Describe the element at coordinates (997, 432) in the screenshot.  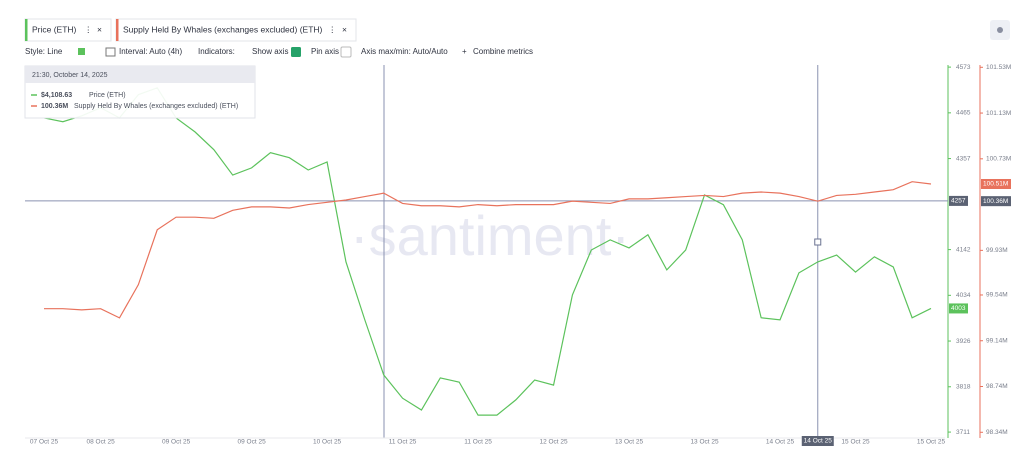
I see `y2-tick-label: 98.34M` at that location.